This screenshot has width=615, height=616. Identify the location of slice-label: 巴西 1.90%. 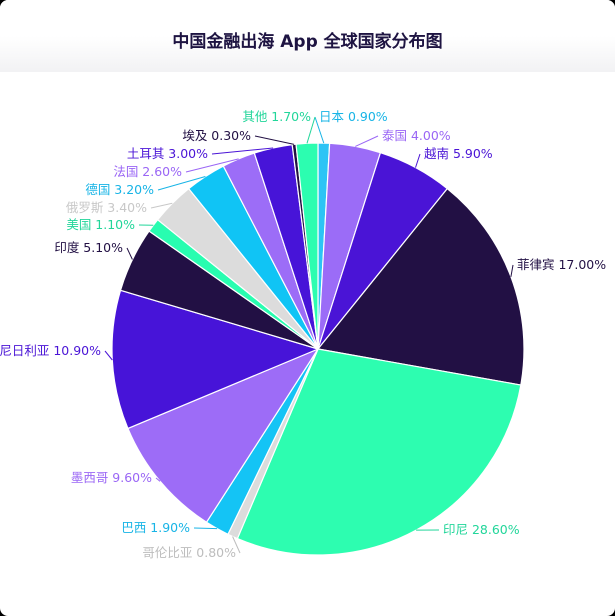
(155, 527).